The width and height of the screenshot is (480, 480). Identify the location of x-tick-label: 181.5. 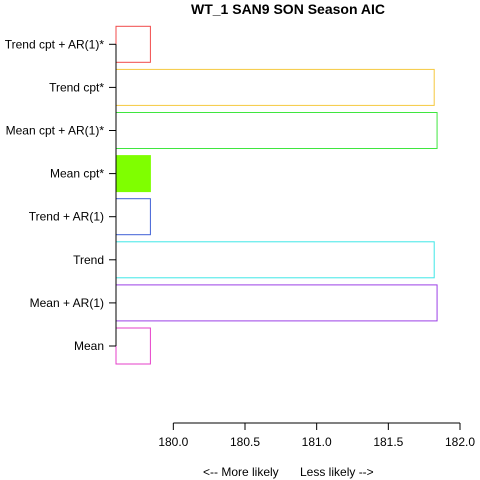
(388, 442).